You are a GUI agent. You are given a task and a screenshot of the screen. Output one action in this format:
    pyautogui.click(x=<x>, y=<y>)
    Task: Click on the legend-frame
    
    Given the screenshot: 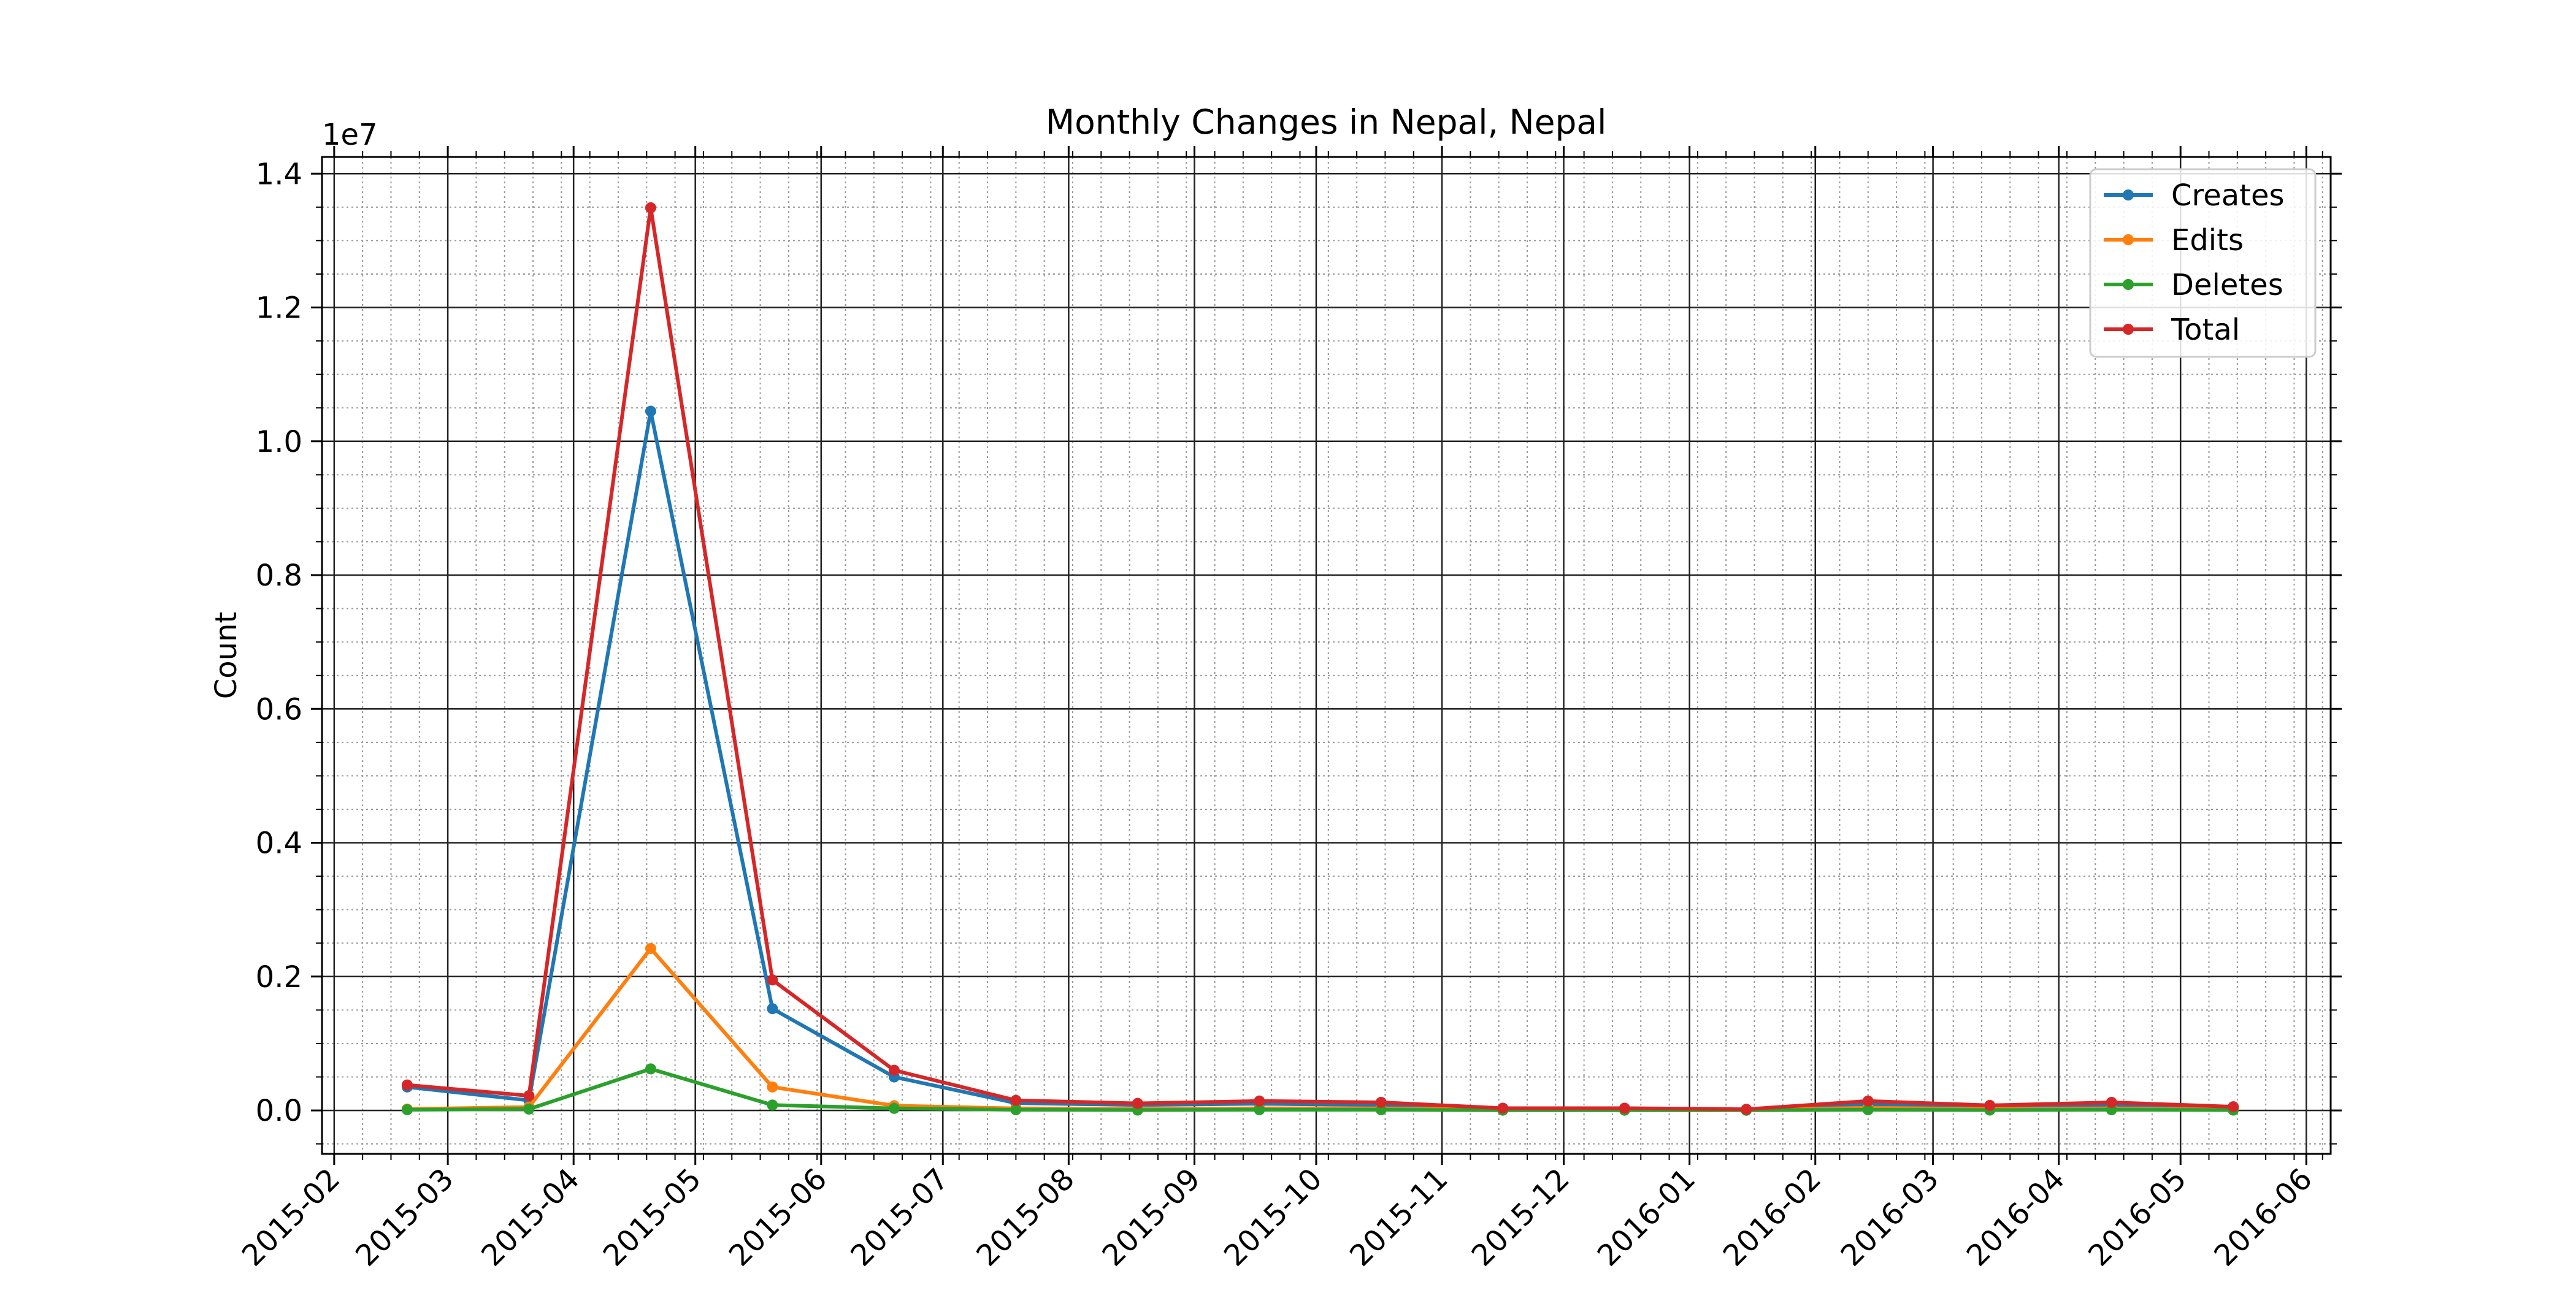 What is the action you would take?
    pyautogui.click(x=2203, y=263)
    